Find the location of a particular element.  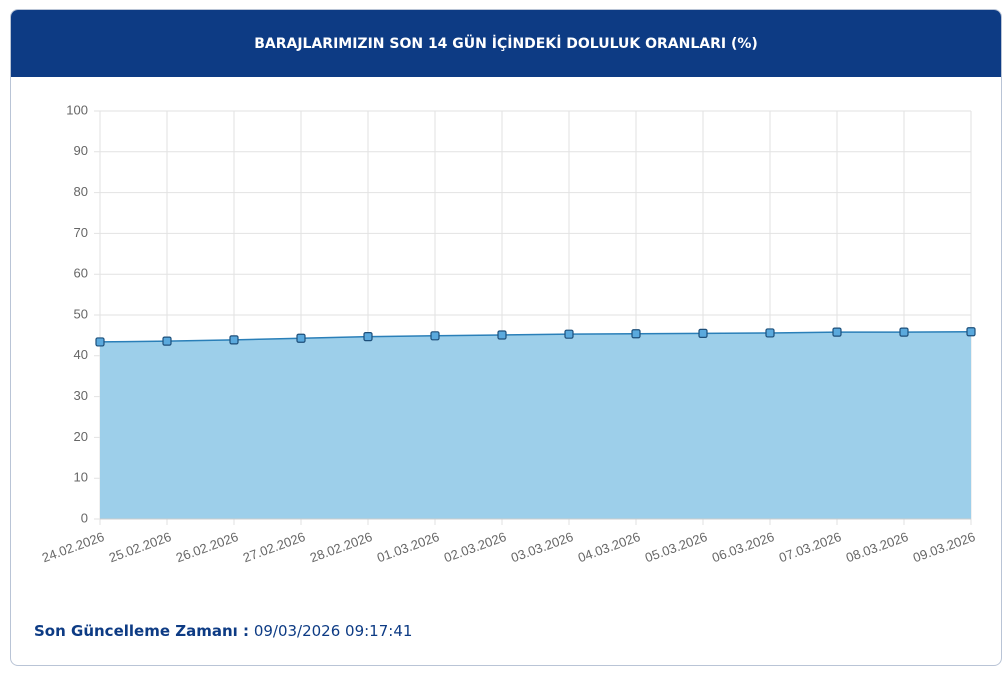

x-tick-label: 09.03.2026 is located at coordinates (944, 547).